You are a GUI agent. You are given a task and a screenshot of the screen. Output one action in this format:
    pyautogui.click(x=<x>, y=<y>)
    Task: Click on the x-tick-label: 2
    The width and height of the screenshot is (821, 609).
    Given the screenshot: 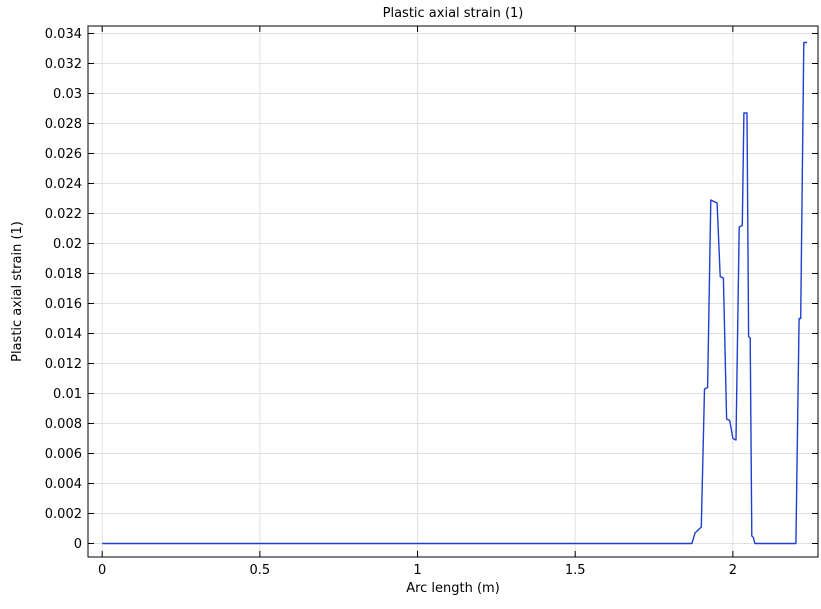 What is the action you would take?
    pyautogui.click(x=733, y=570)
    